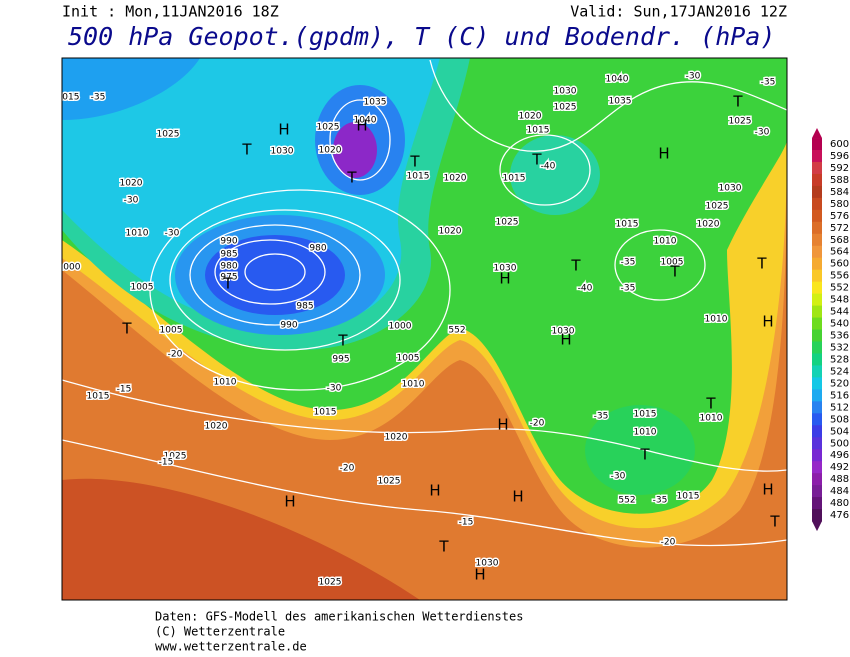 The height and width of the screenshot is (657, 850). I want to click on colorbar-label: 544, so click(839, 312).